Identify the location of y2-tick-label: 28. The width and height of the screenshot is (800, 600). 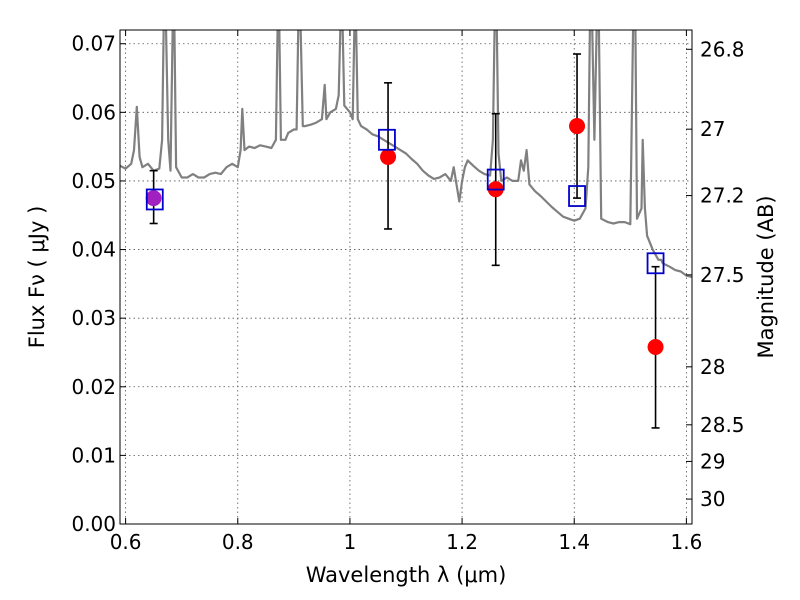
(712, 367).